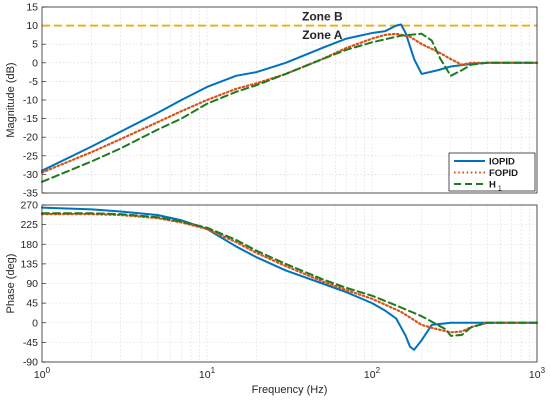  I want to click on legend-entry-label: IOPID, so click(502, 162).